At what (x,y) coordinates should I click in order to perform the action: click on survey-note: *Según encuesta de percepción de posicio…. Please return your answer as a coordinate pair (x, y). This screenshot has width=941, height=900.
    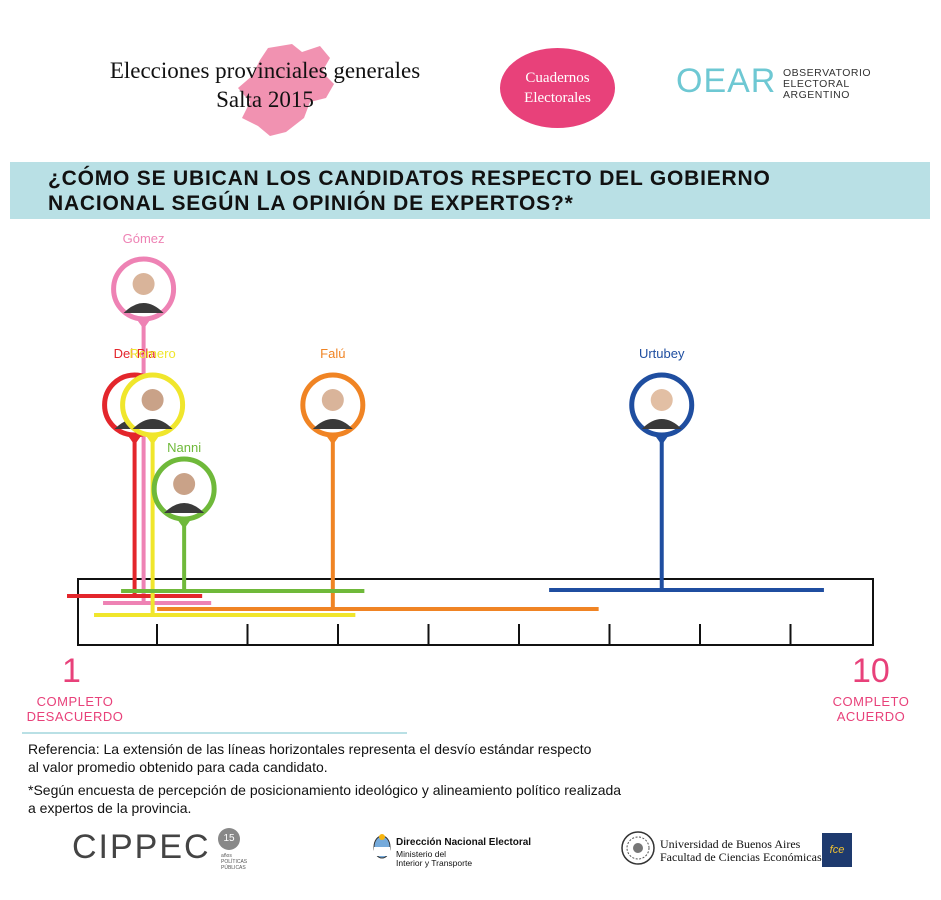
    Looking at the image, I should click on (324, 799).